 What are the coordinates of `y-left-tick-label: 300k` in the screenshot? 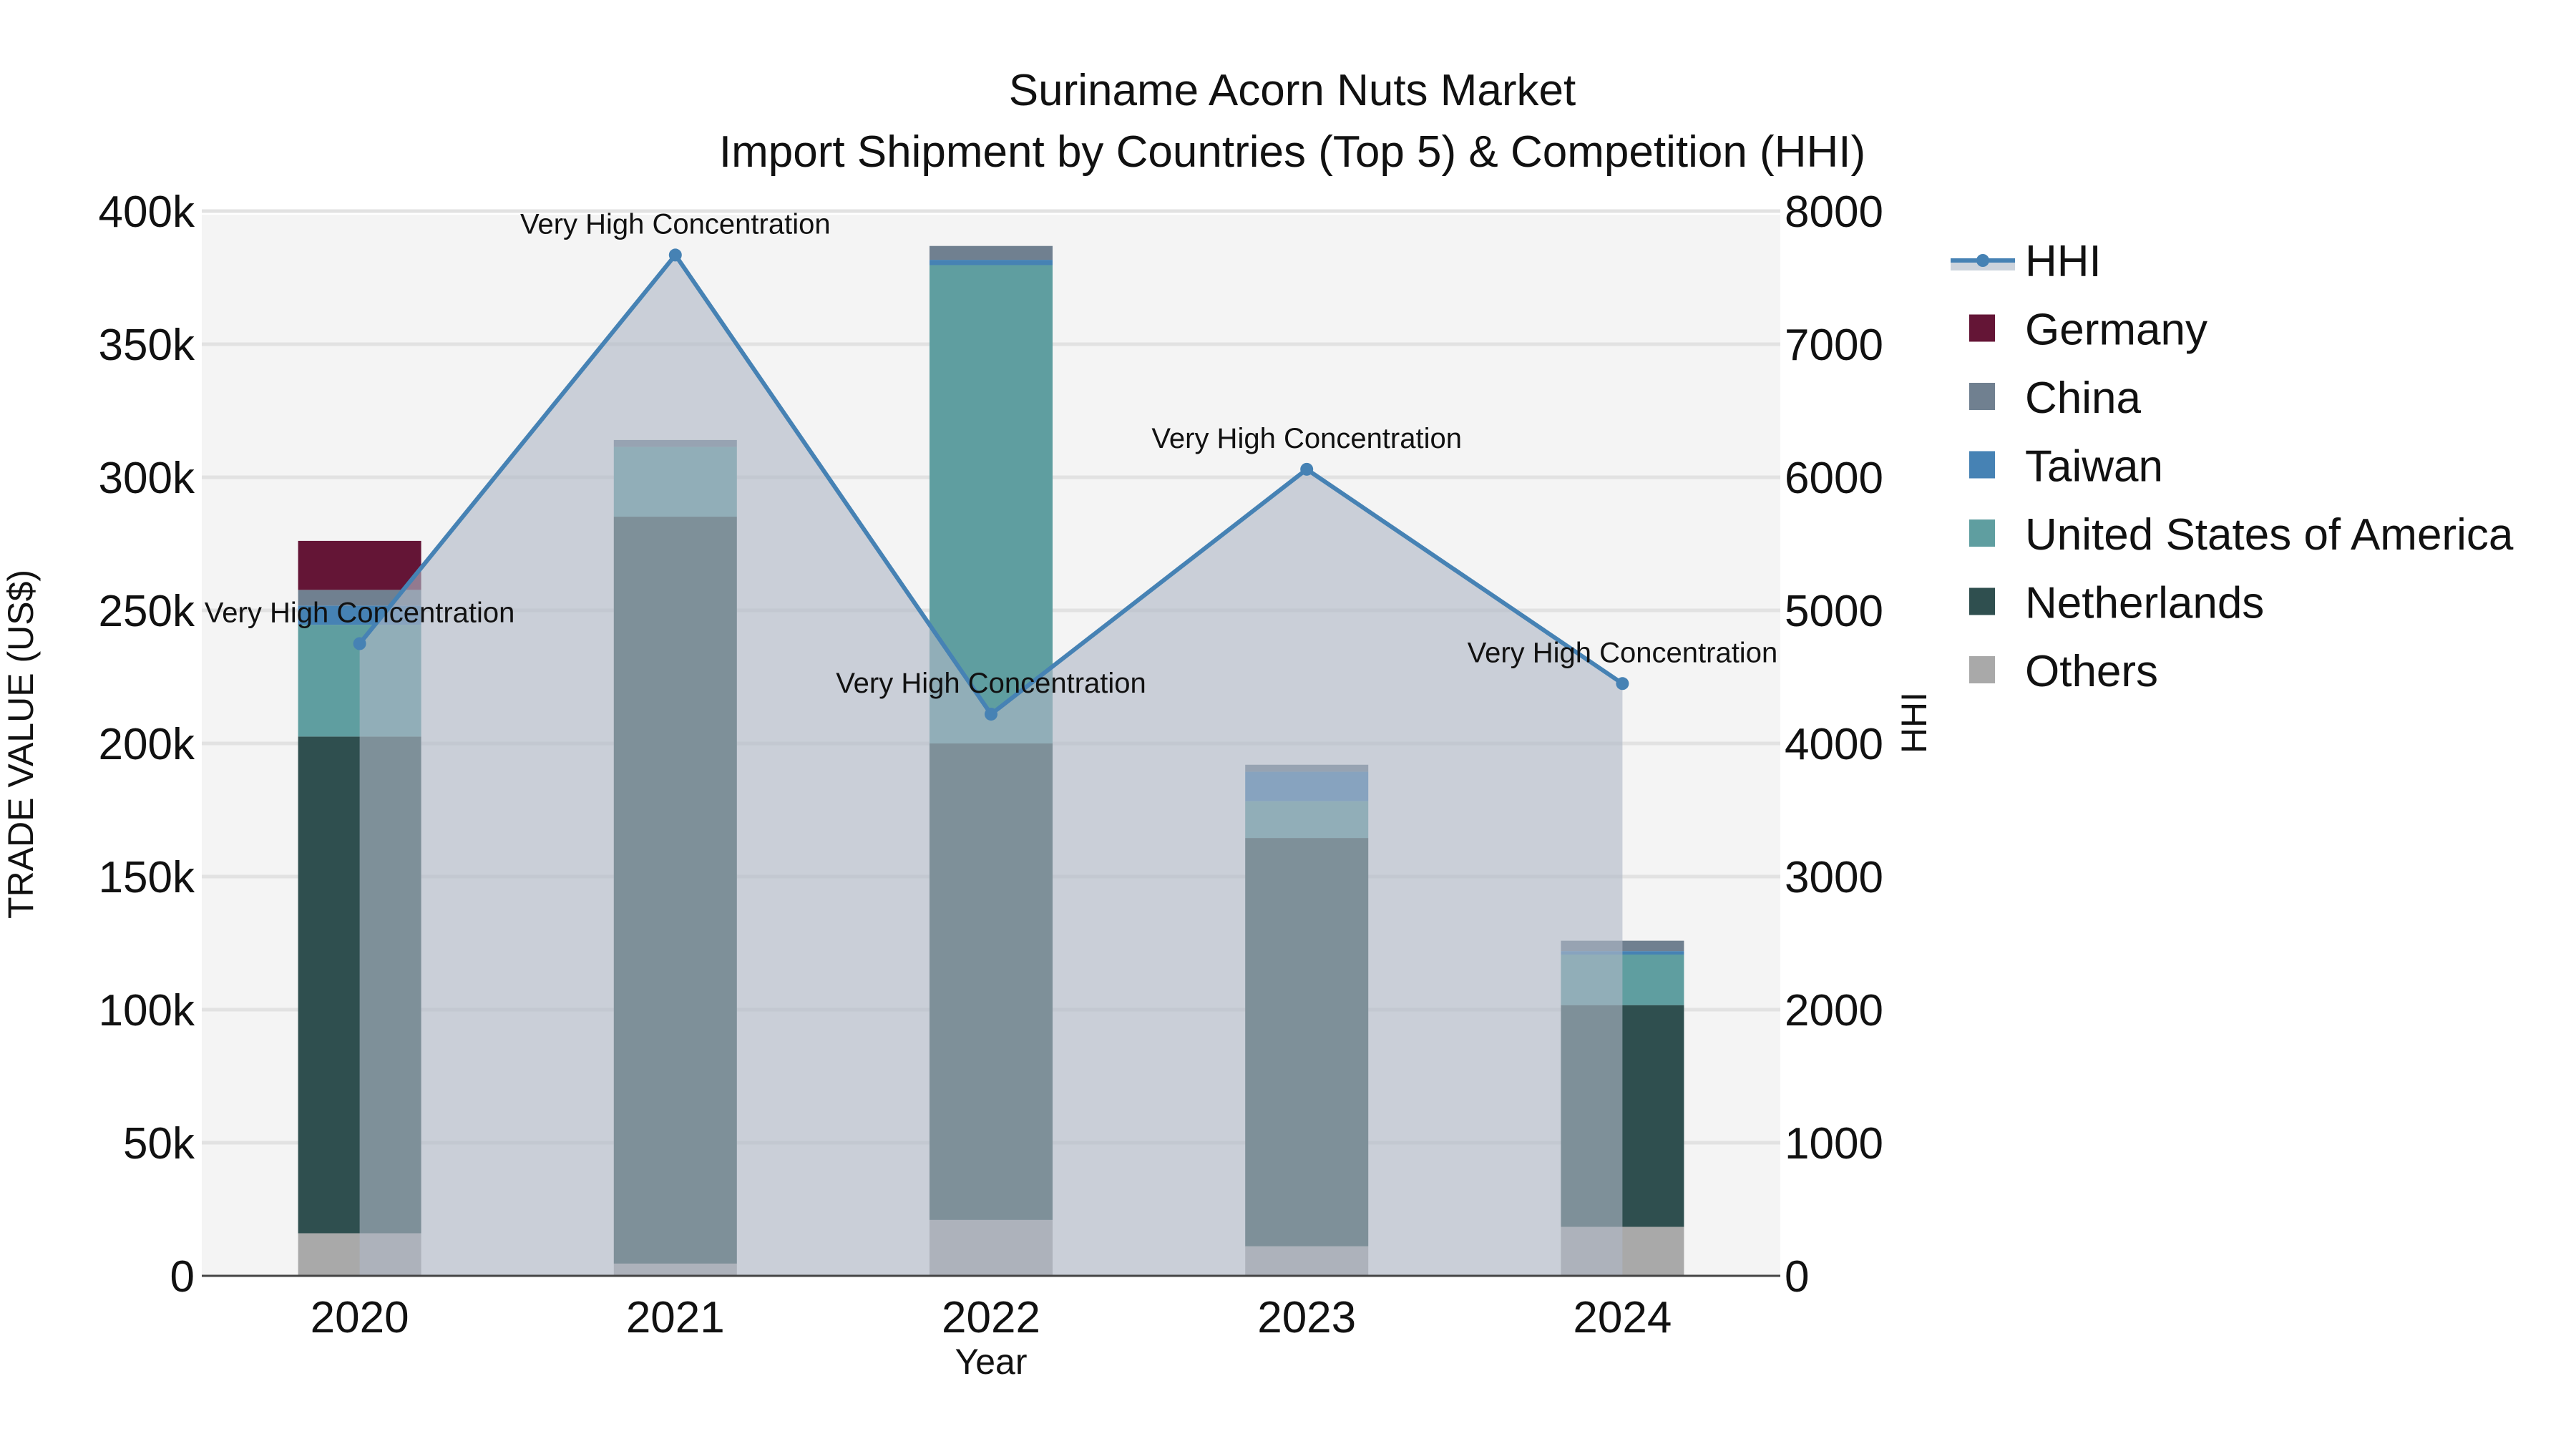 It's located at (147, 478).